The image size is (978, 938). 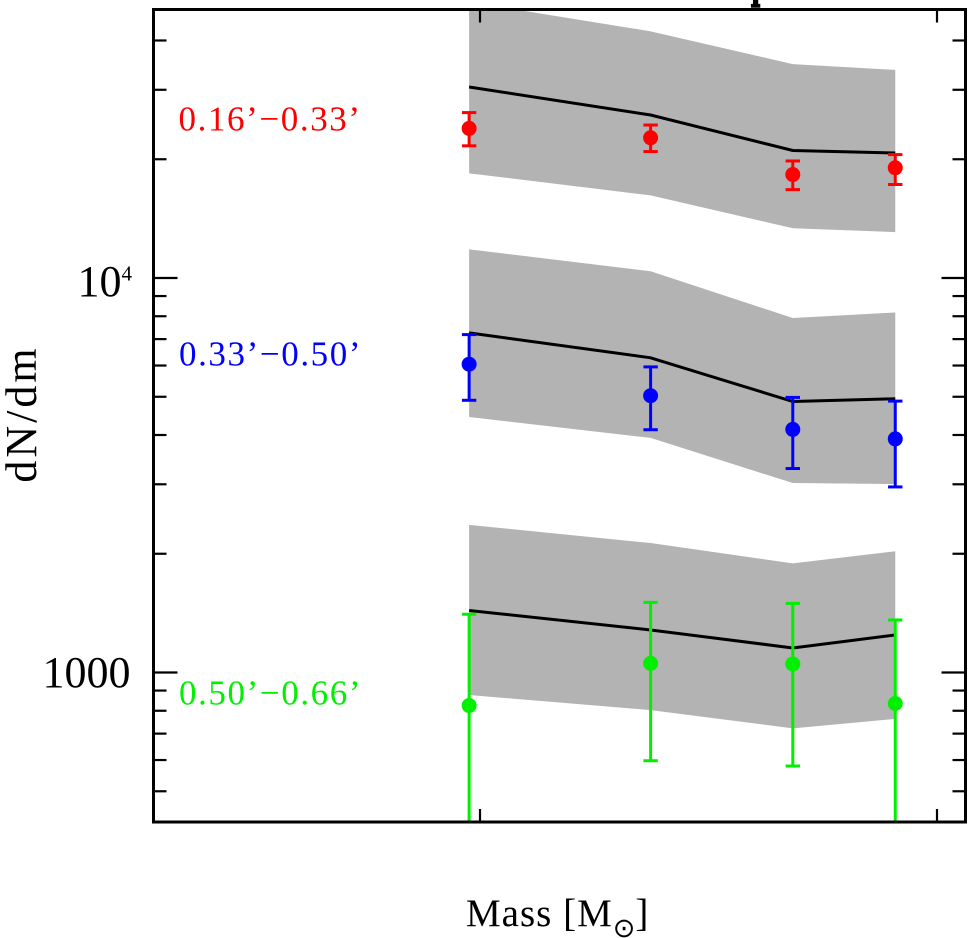 What do you see at coordinates (270, 119) in the screenshot?
I see `series-label-inner-annulus: 0.16’−0.33’` at bounding box center [270, 119].